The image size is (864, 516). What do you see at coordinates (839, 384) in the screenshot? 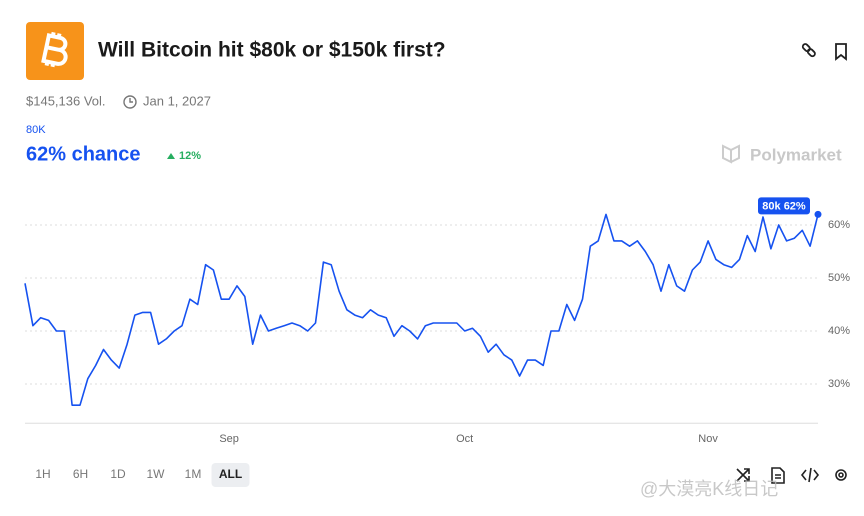
I see `y-tick-label: 30%` at bounding box center [839, 384].